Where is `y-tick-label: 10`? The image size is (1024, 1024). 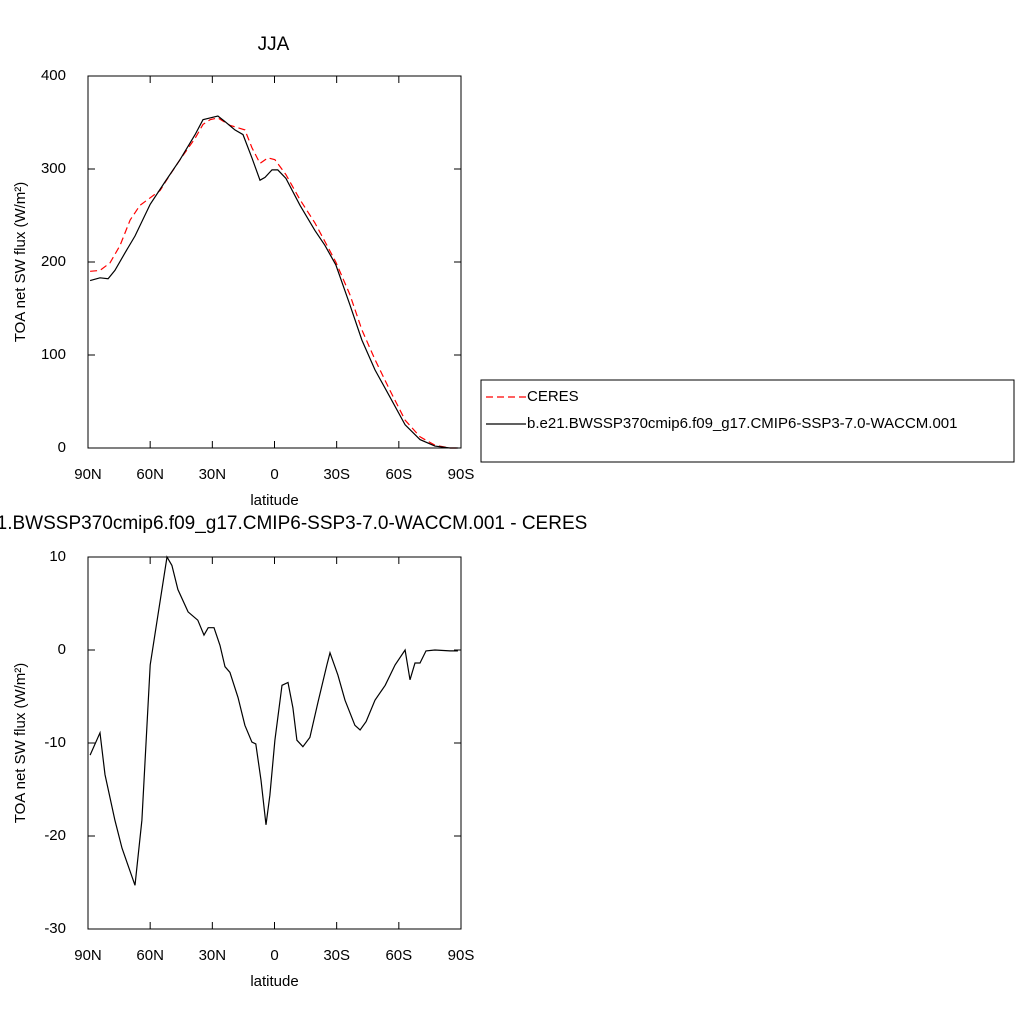 y-tick-label: 10 is located at coordinates (57, 556).